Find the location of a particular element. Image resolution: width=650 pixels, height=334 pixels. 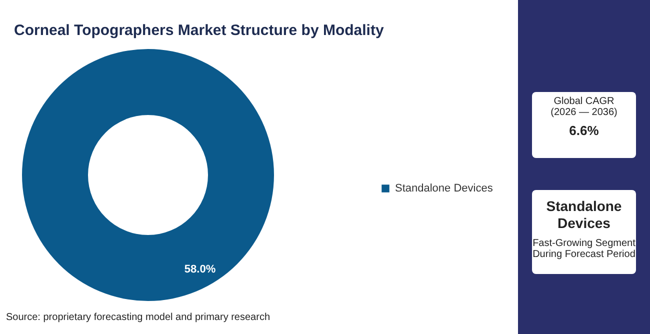

text: Standalone Devices is located at coordinates (584, 215).